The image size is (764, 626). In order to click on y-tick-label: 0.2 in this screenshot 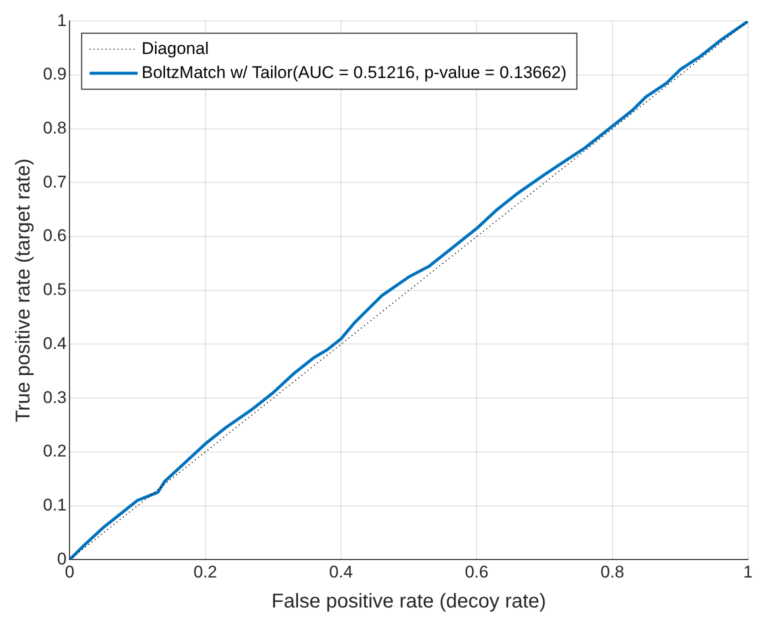, I will do `click(54, 451)`.